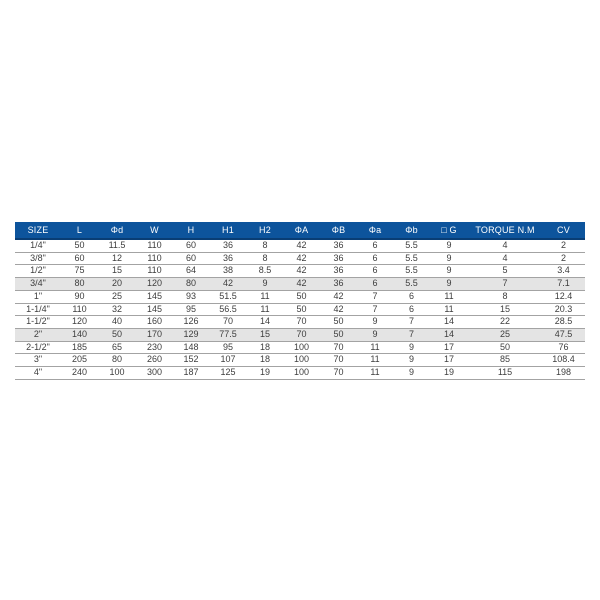 The width and height of the screenshot is (600, 600). Describe the element at coordinates (154, 335) in the screenshot. I see `value-cell: 170` at that location.